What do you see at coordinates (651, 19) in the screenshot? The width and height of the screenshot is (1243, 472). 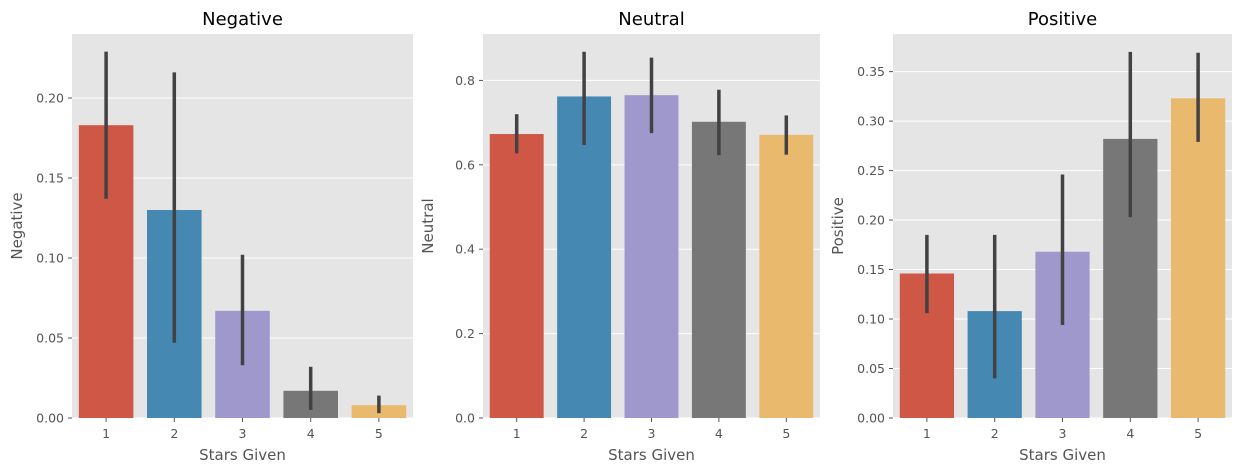 I see `chart-title: Neutral` at bounding box center [651, 19].